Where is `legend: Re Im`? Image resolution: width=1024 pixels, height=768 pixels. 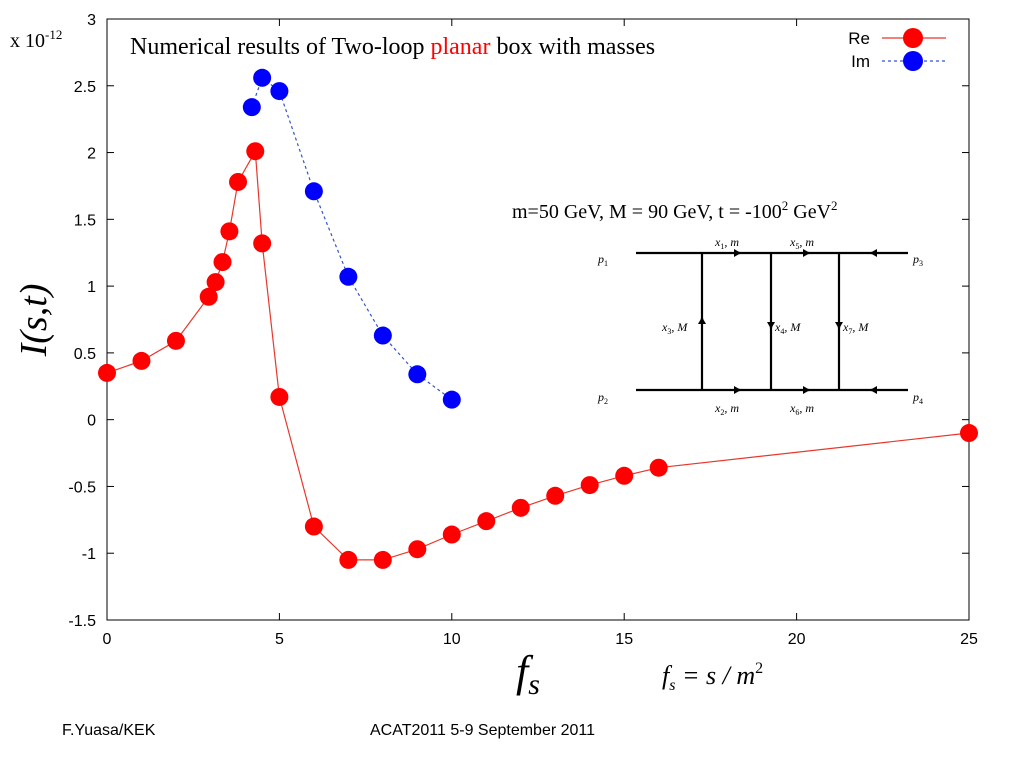 legend: Re Im is located at coordinates (897, 49).